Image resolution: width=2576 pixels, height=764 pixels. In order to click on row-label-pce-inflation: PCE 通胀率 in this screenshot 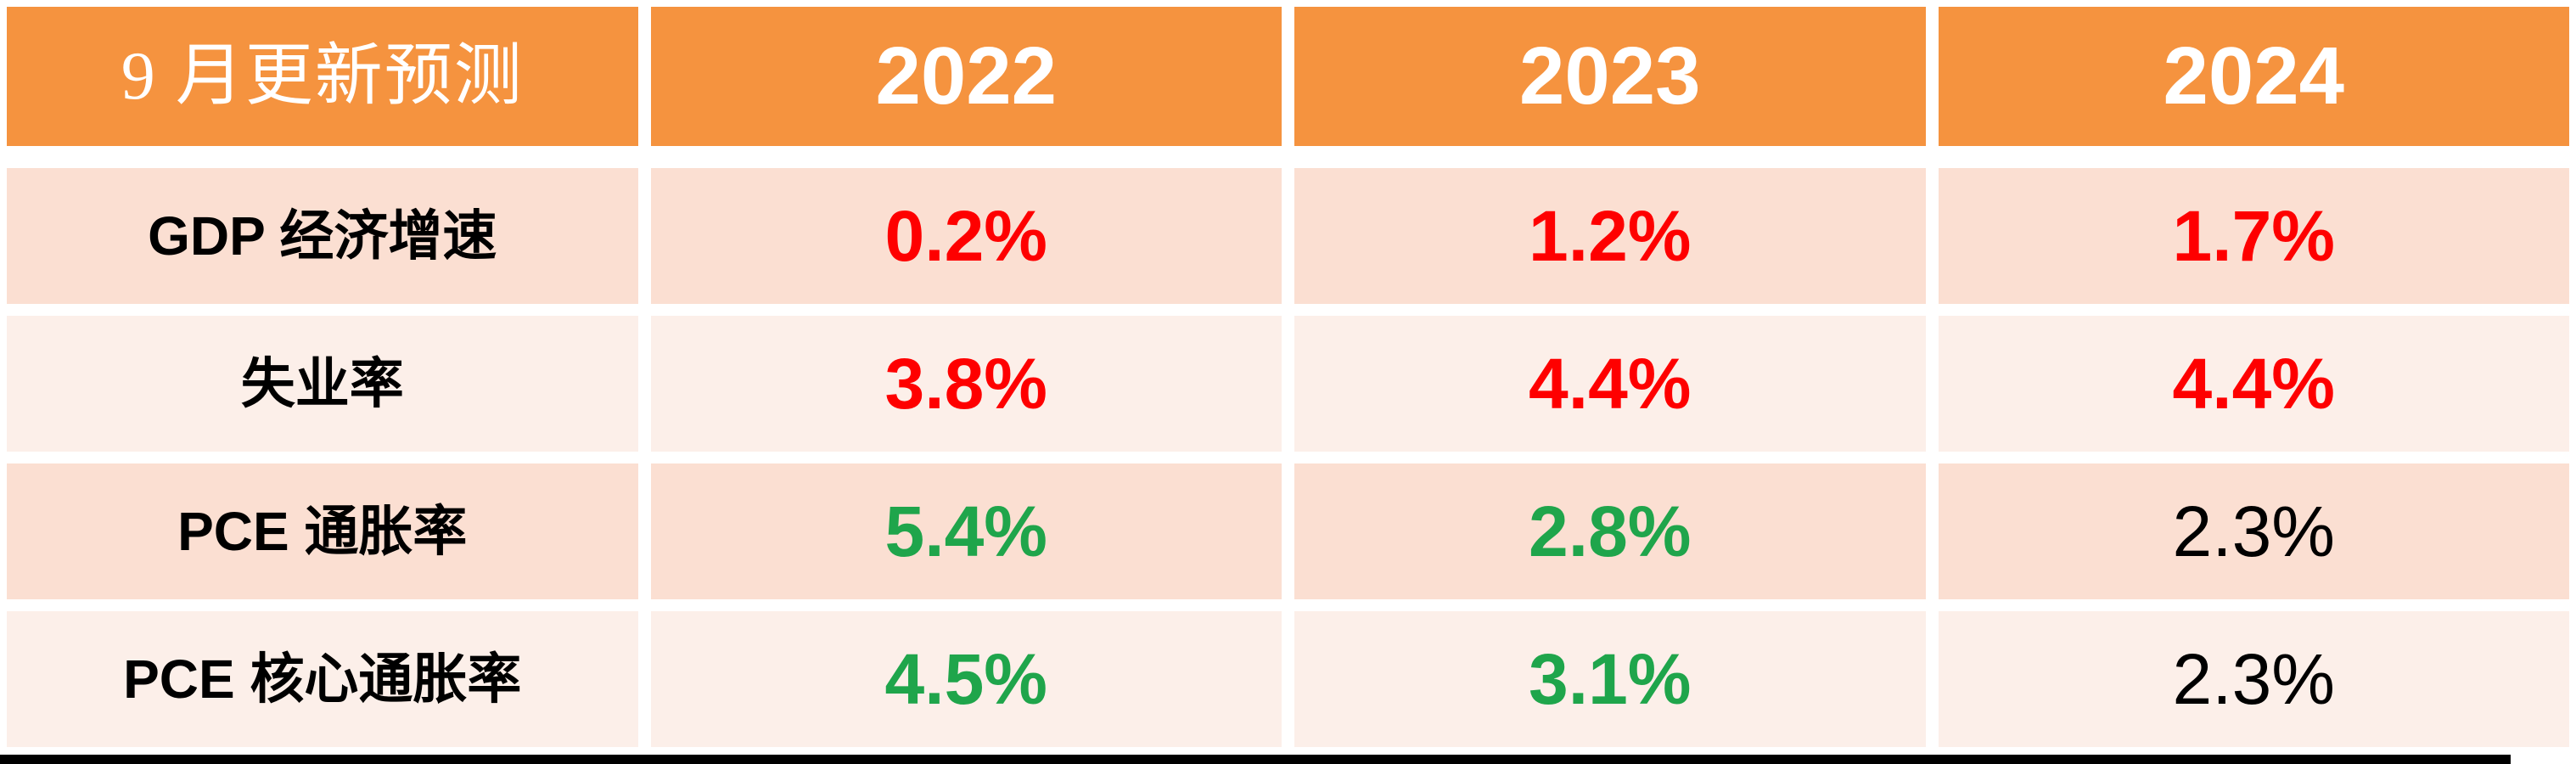, I will do `click(322, 531)`.